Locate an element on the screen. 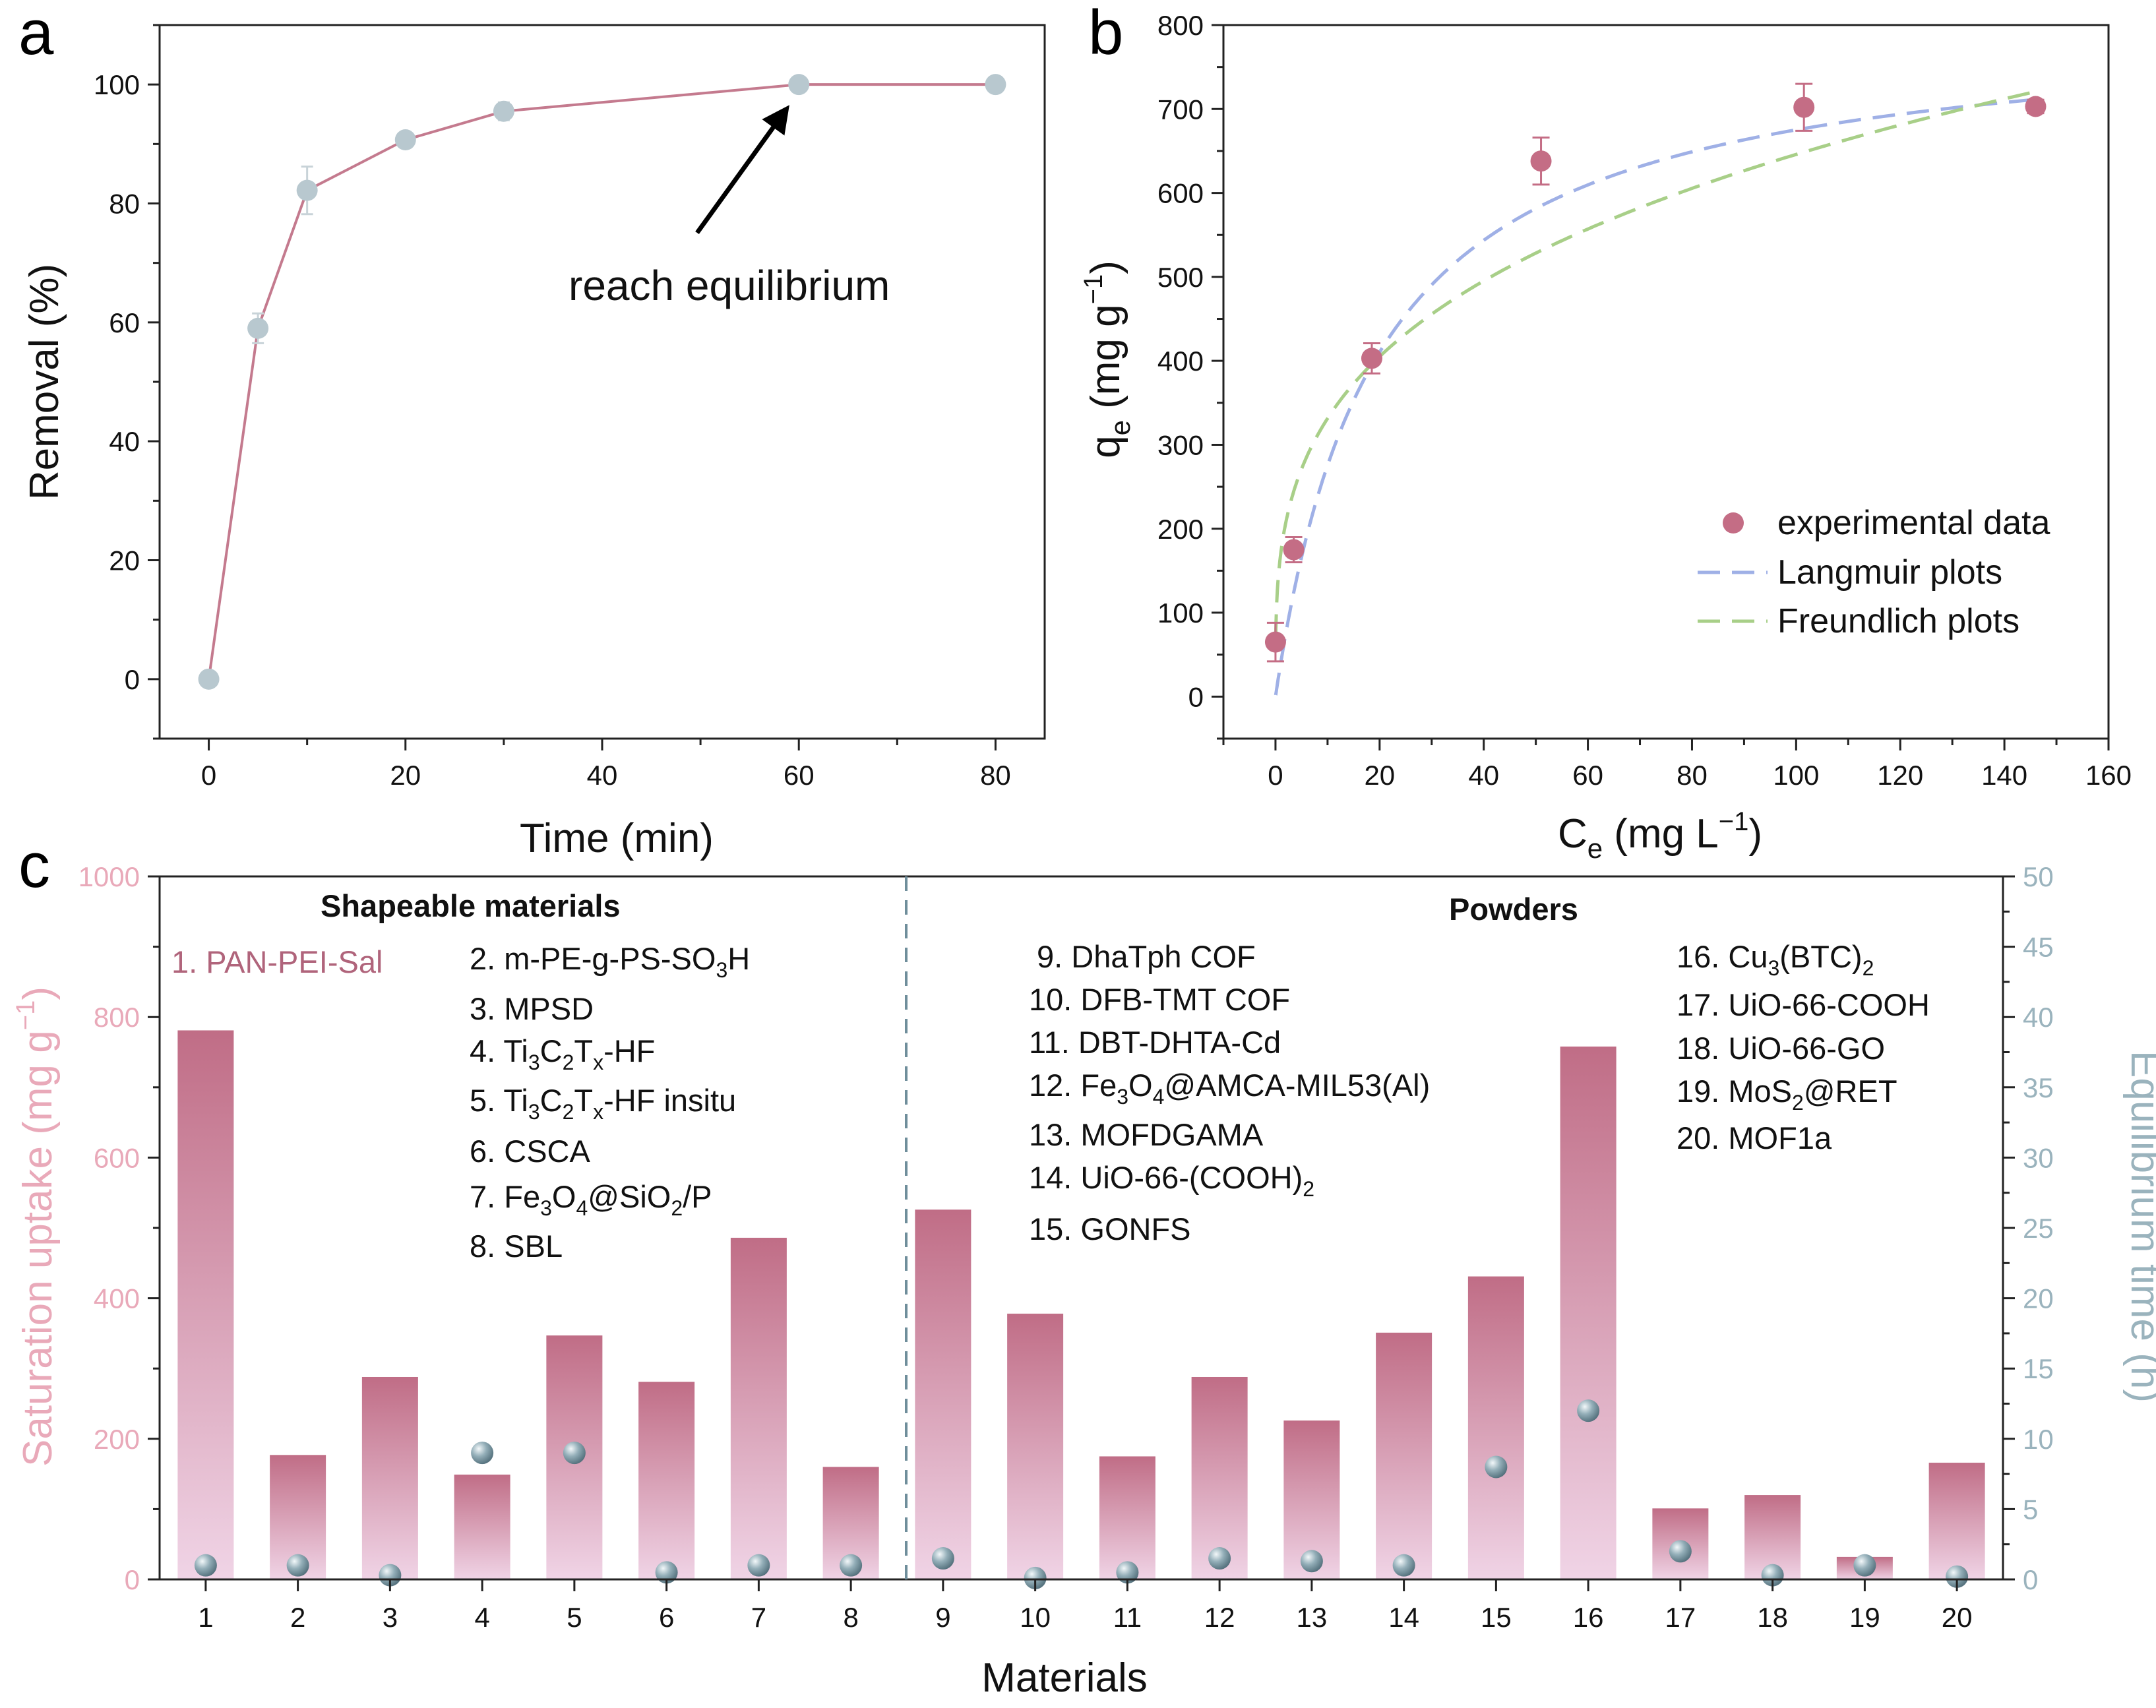 The height and width of the screenshot is (1708, 2156). panel-b-ytick-label: 800 is located at coordinates (1180, 26).